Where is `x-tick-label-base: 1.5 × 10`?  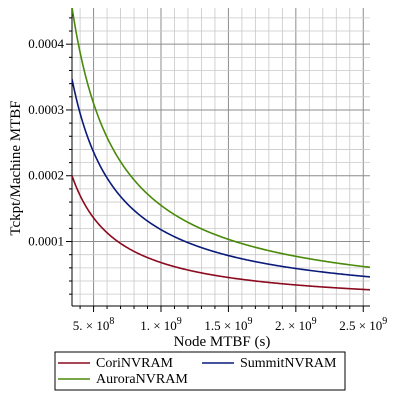 x-tick-label-base: 1.5 × 10 is located at coordinates (225, 325).